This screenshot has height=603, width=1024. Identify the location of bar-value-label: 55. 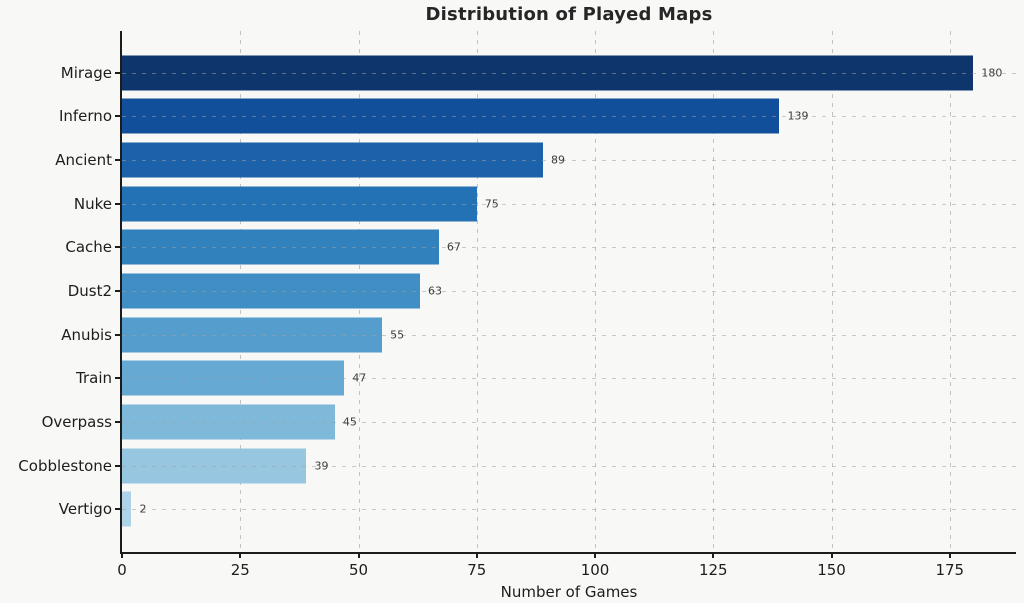
(397, 335).